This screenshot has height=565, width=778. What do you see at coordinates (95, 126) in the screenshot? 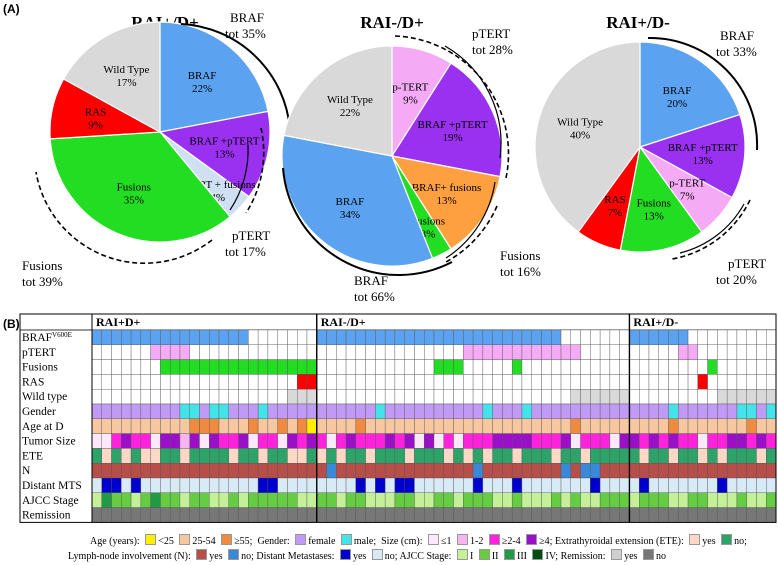
I see `slice-pct: 9%` at bounding box center [95, 126].